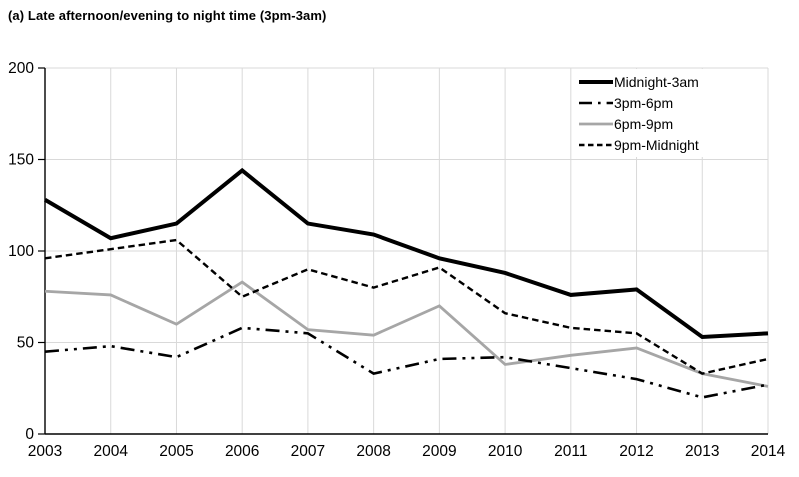 This screenshot has width=799, height=477. What do you see at coordinates (308, 451) in the screenshot?
I see `x-tick-label: 2007` at bounding box center [308, 451].